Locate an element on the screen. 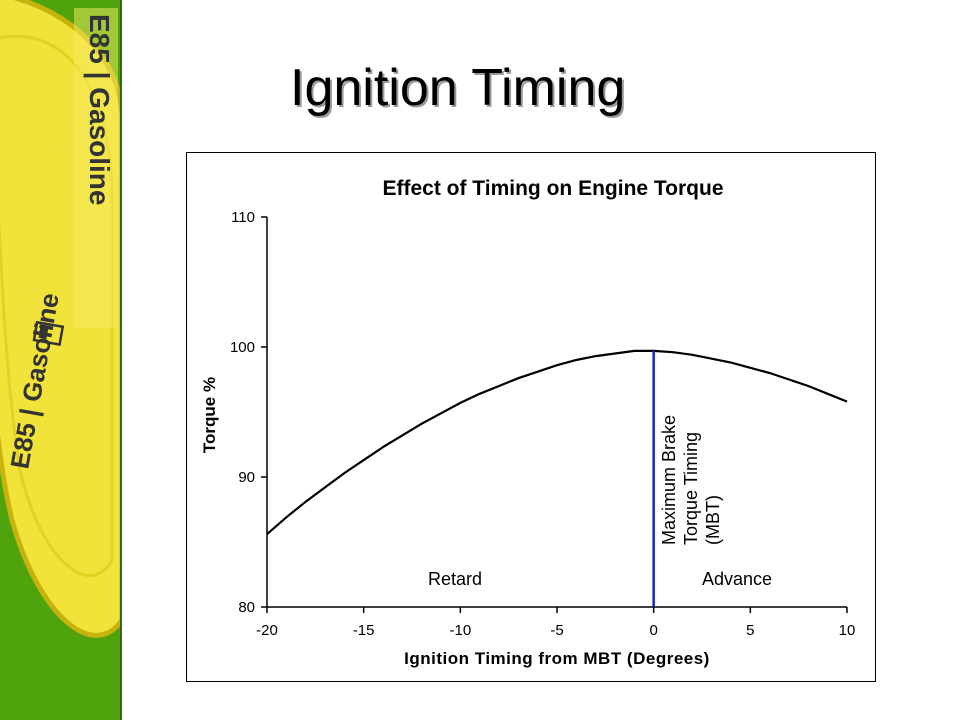 Image resolution: width=960 pixels, height=720 pixels. banner-text-upper: E85 | Gasoline is located at coordinates (99, 109).